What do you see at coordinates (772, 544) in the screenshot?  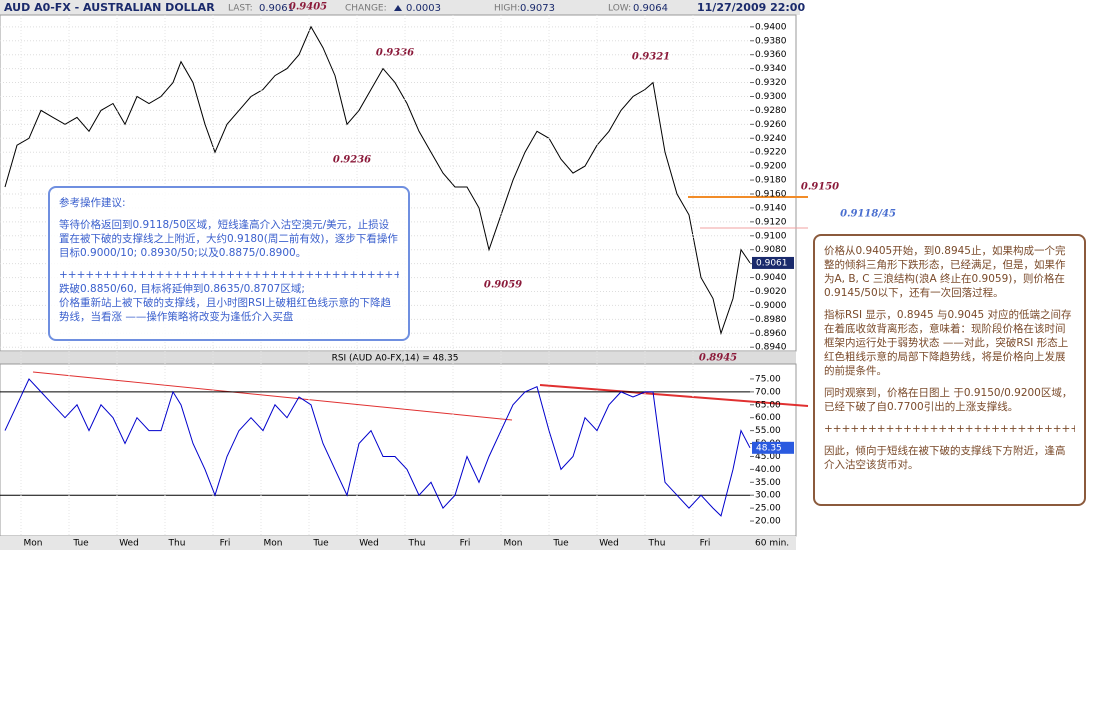 I see `interval: 60 min.` at bounding box center [772, 544].